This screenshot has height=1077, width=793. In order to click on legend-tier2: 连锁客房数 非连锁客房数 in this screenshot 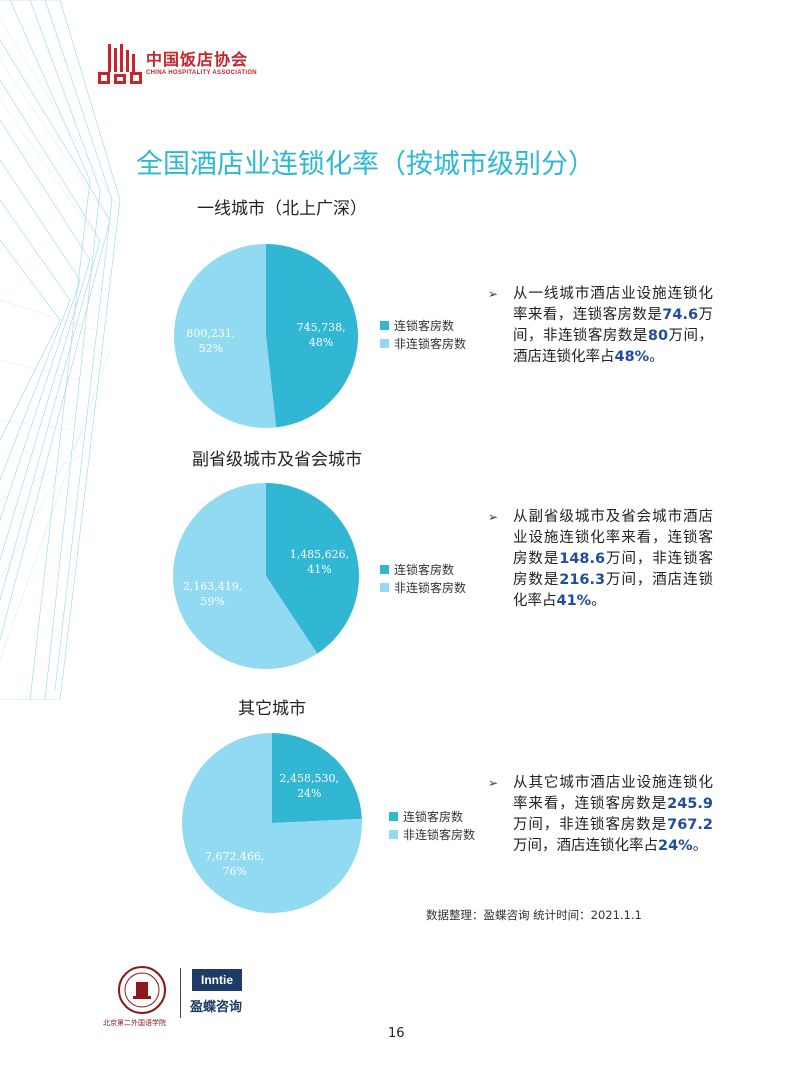, I will do `click(423, 578)`.